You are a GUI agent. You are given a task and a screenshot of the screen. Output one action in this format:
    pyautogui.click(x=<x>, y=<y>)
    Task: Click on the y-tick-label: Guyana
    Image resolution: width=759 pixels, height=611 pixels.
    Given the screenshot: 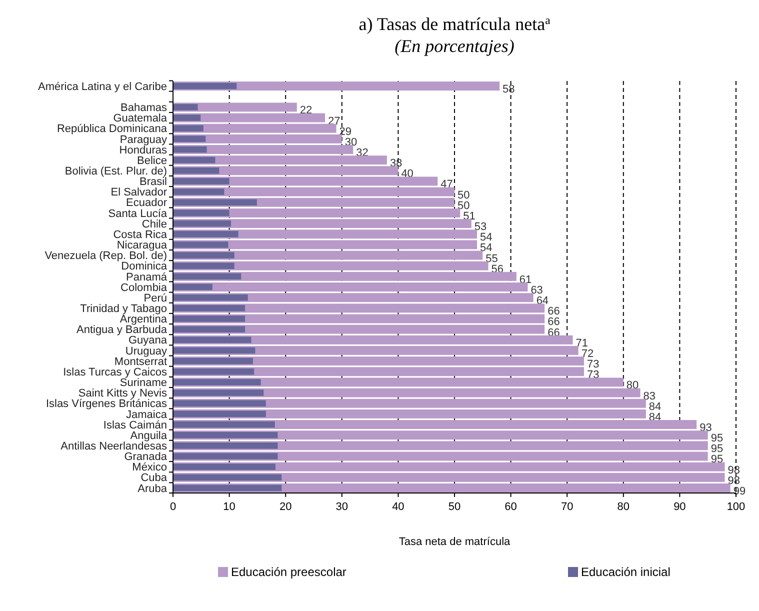 What is the action you would take?
    pyautogui.click(x=148, y=340)
    